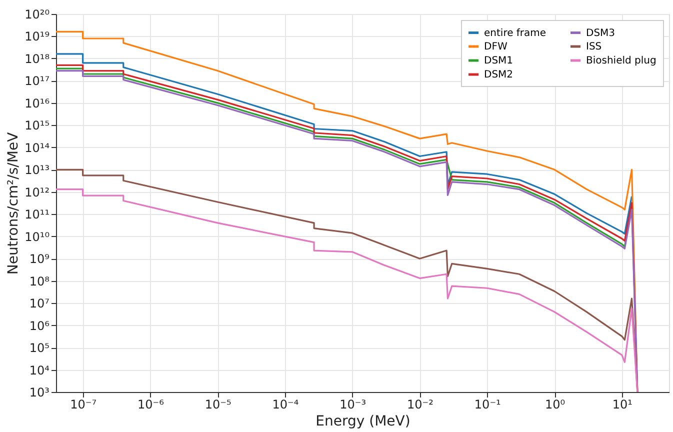 The height and width of the screenshot is (432, 673). I want to click on x-tick-label: 10⁻⁶, so click(150, 405).